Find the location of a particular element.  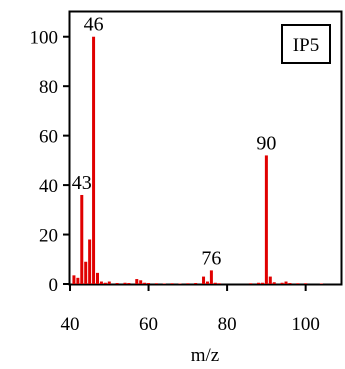

legend-frame is located at coordinates (306, 44).